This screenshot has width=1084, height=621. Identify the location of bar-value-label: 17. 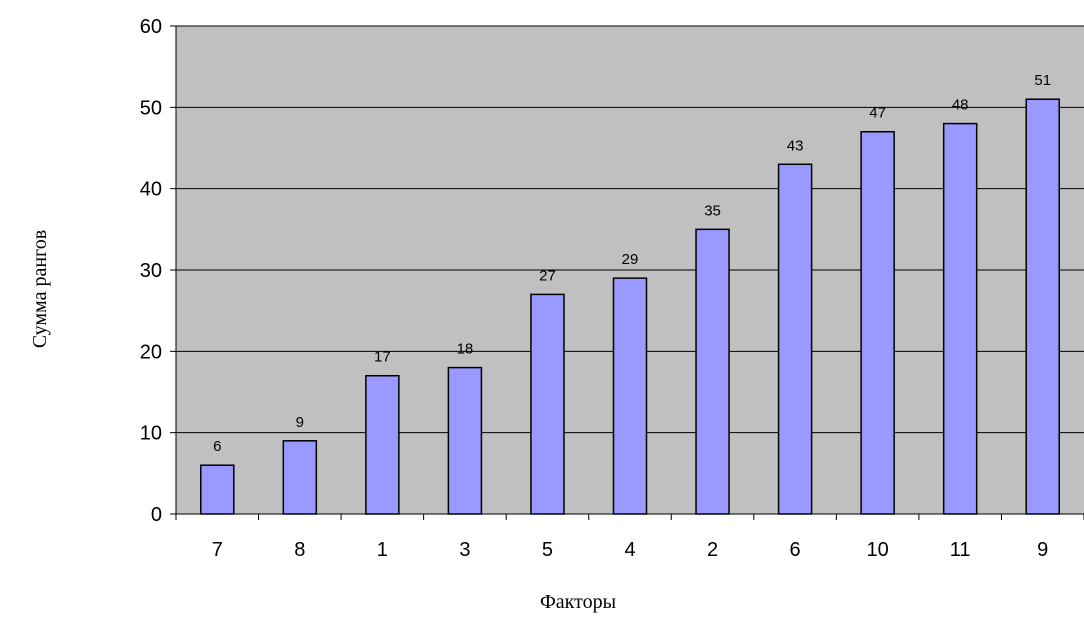
(382, 357).